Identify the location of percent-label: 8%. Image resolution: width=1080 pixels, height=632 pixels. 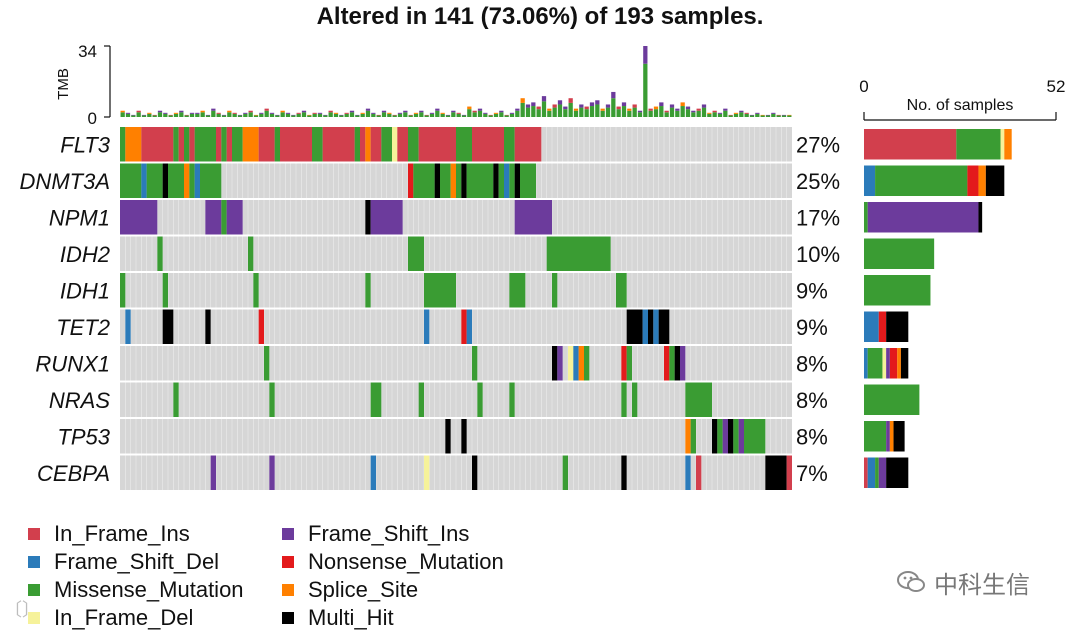
(812, 363).